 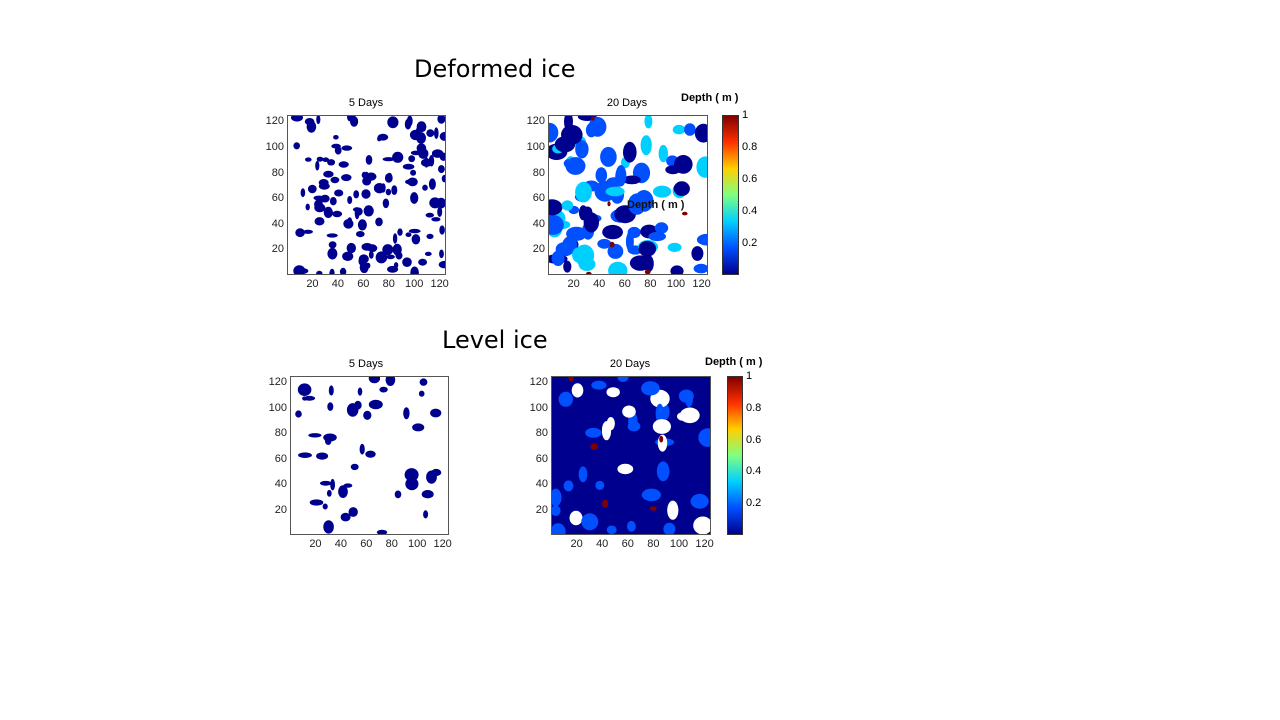 I want to click on y-tick-label: 120, so click(x=274, y=121).